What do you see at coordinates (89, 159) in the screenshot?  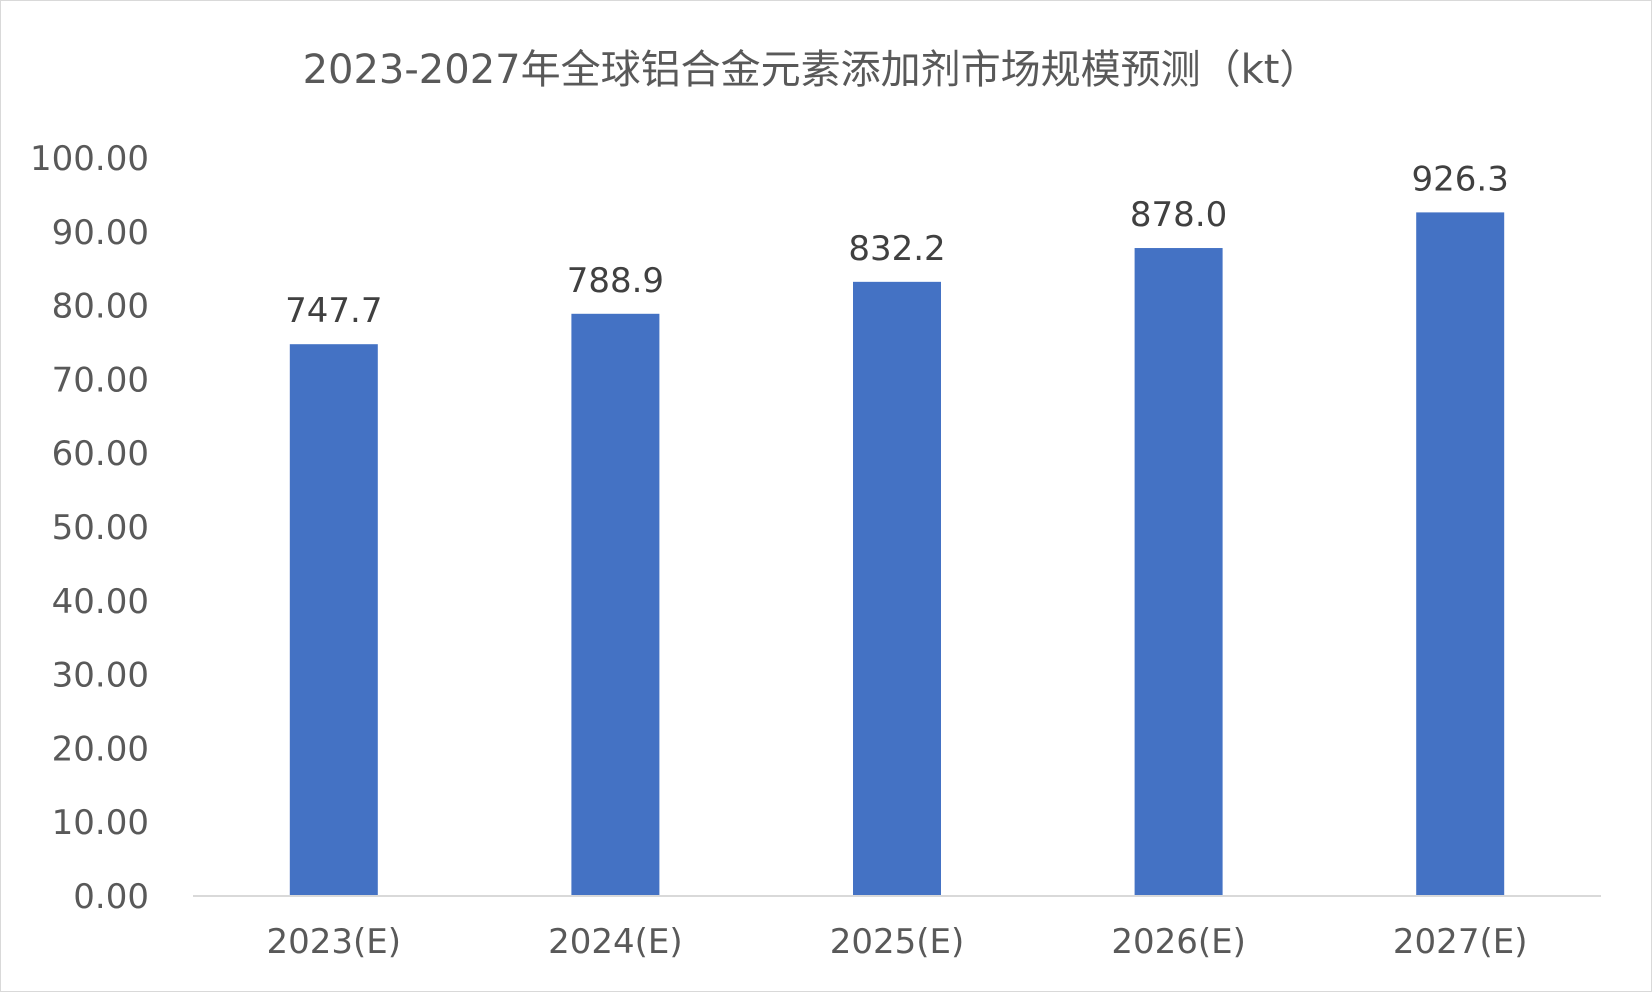 I see `y-tick-label: 100.00` at bounding box center [89, 159].